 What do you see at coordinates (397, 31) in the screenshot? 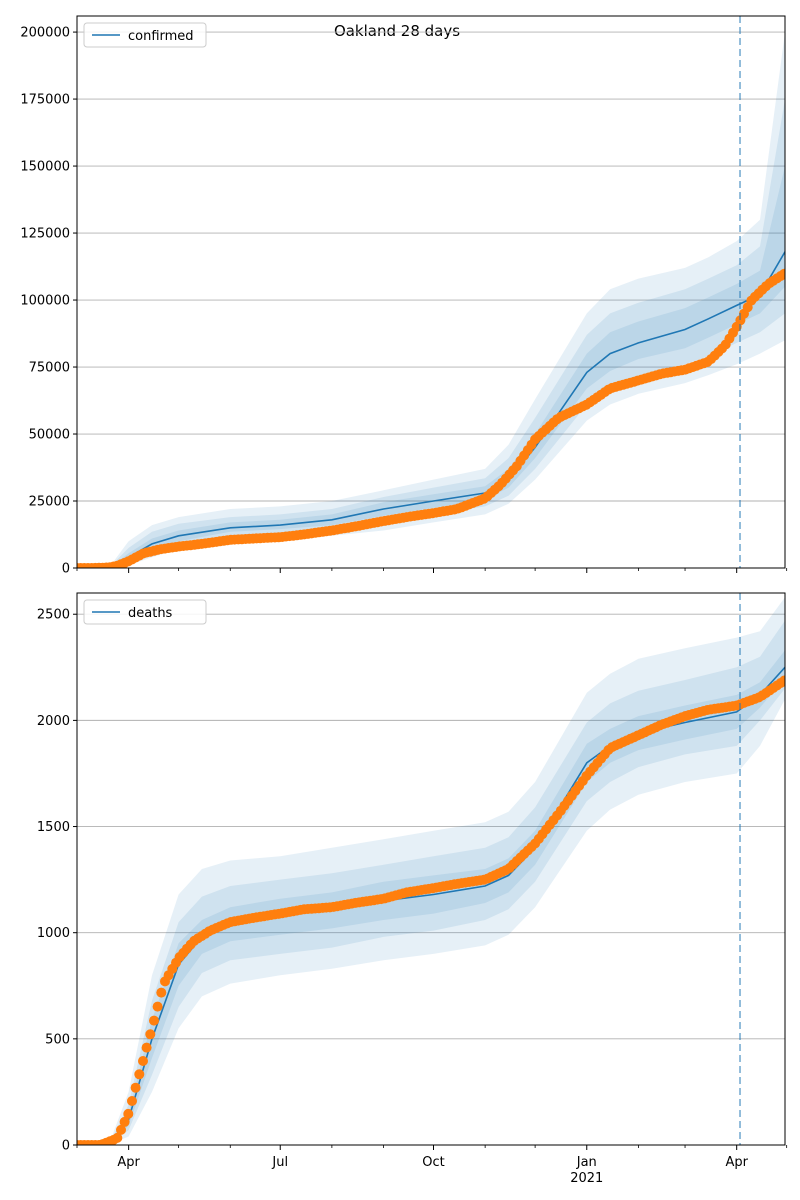
I see `chart-title: Oakland 28 days` at bounding box center [397, 31].